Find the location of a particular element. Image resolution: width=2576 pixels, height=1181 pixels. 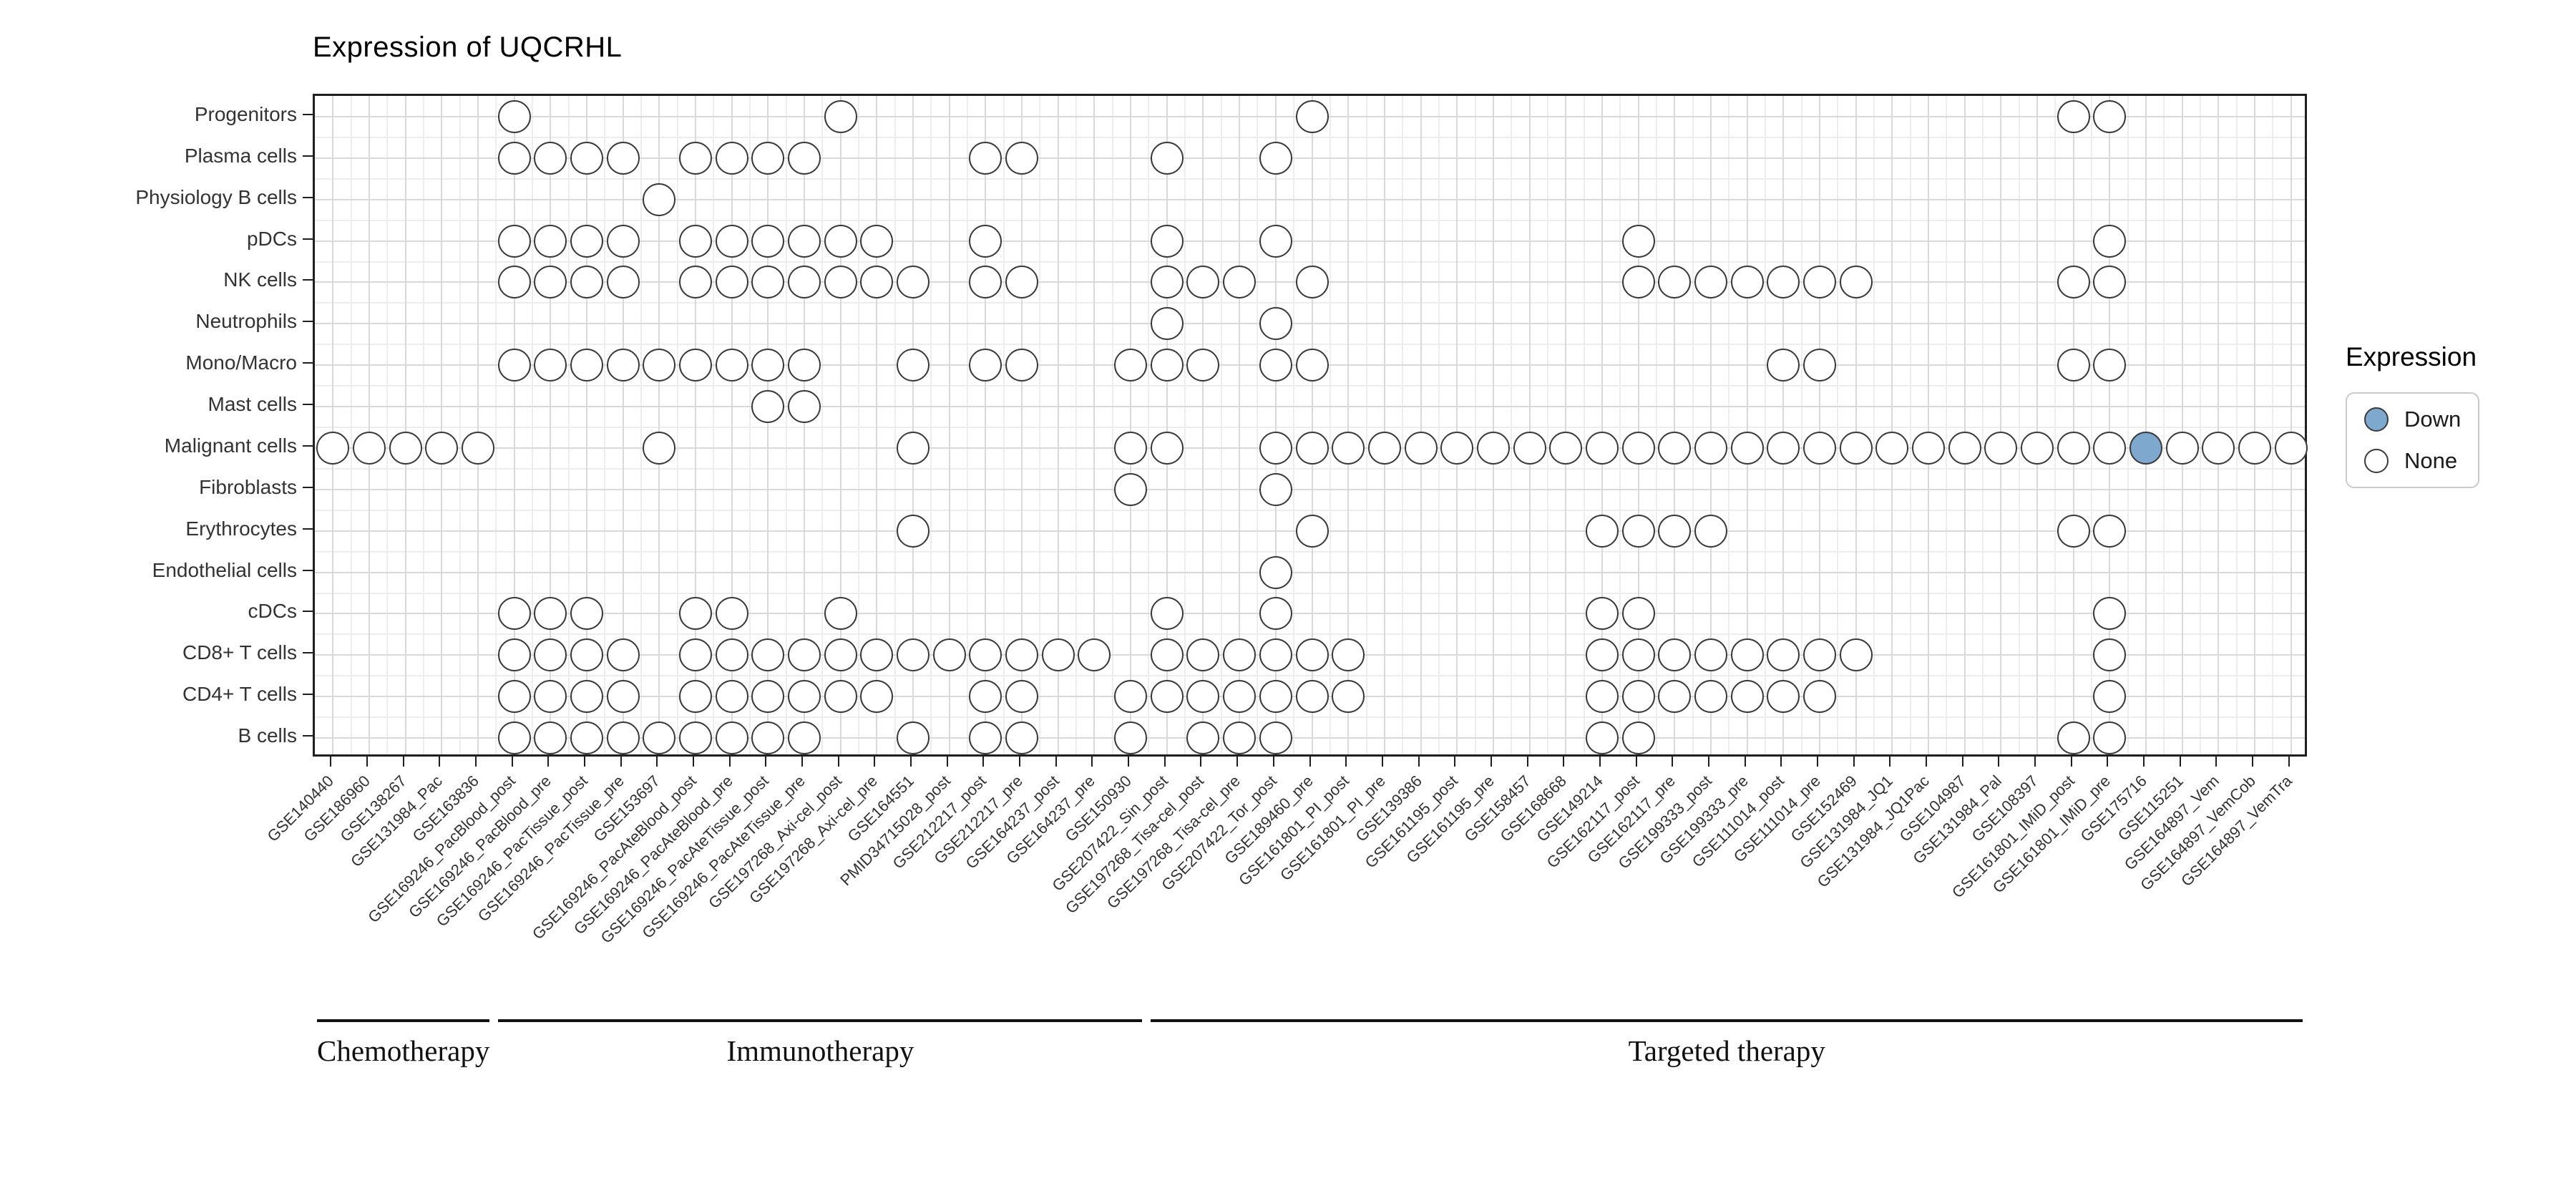

y-axis-label: Malignant cells is located at coordinates (230, 445).